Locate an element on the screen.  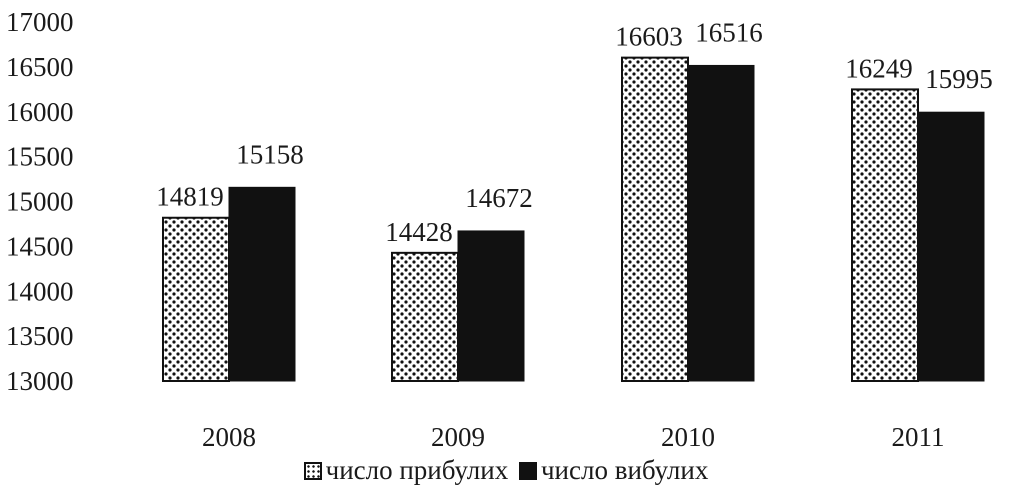
legend-label-departures: число вибулих is located at coordinates (624, 470).